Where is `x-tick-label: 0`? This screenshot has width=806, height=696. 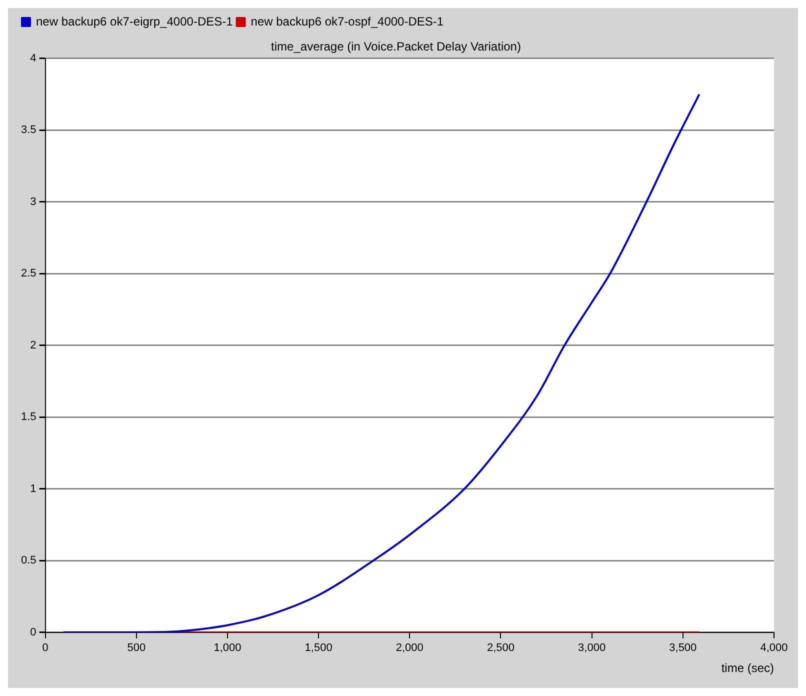
x-tick-label: 0 is located at coordinates (45, 648).